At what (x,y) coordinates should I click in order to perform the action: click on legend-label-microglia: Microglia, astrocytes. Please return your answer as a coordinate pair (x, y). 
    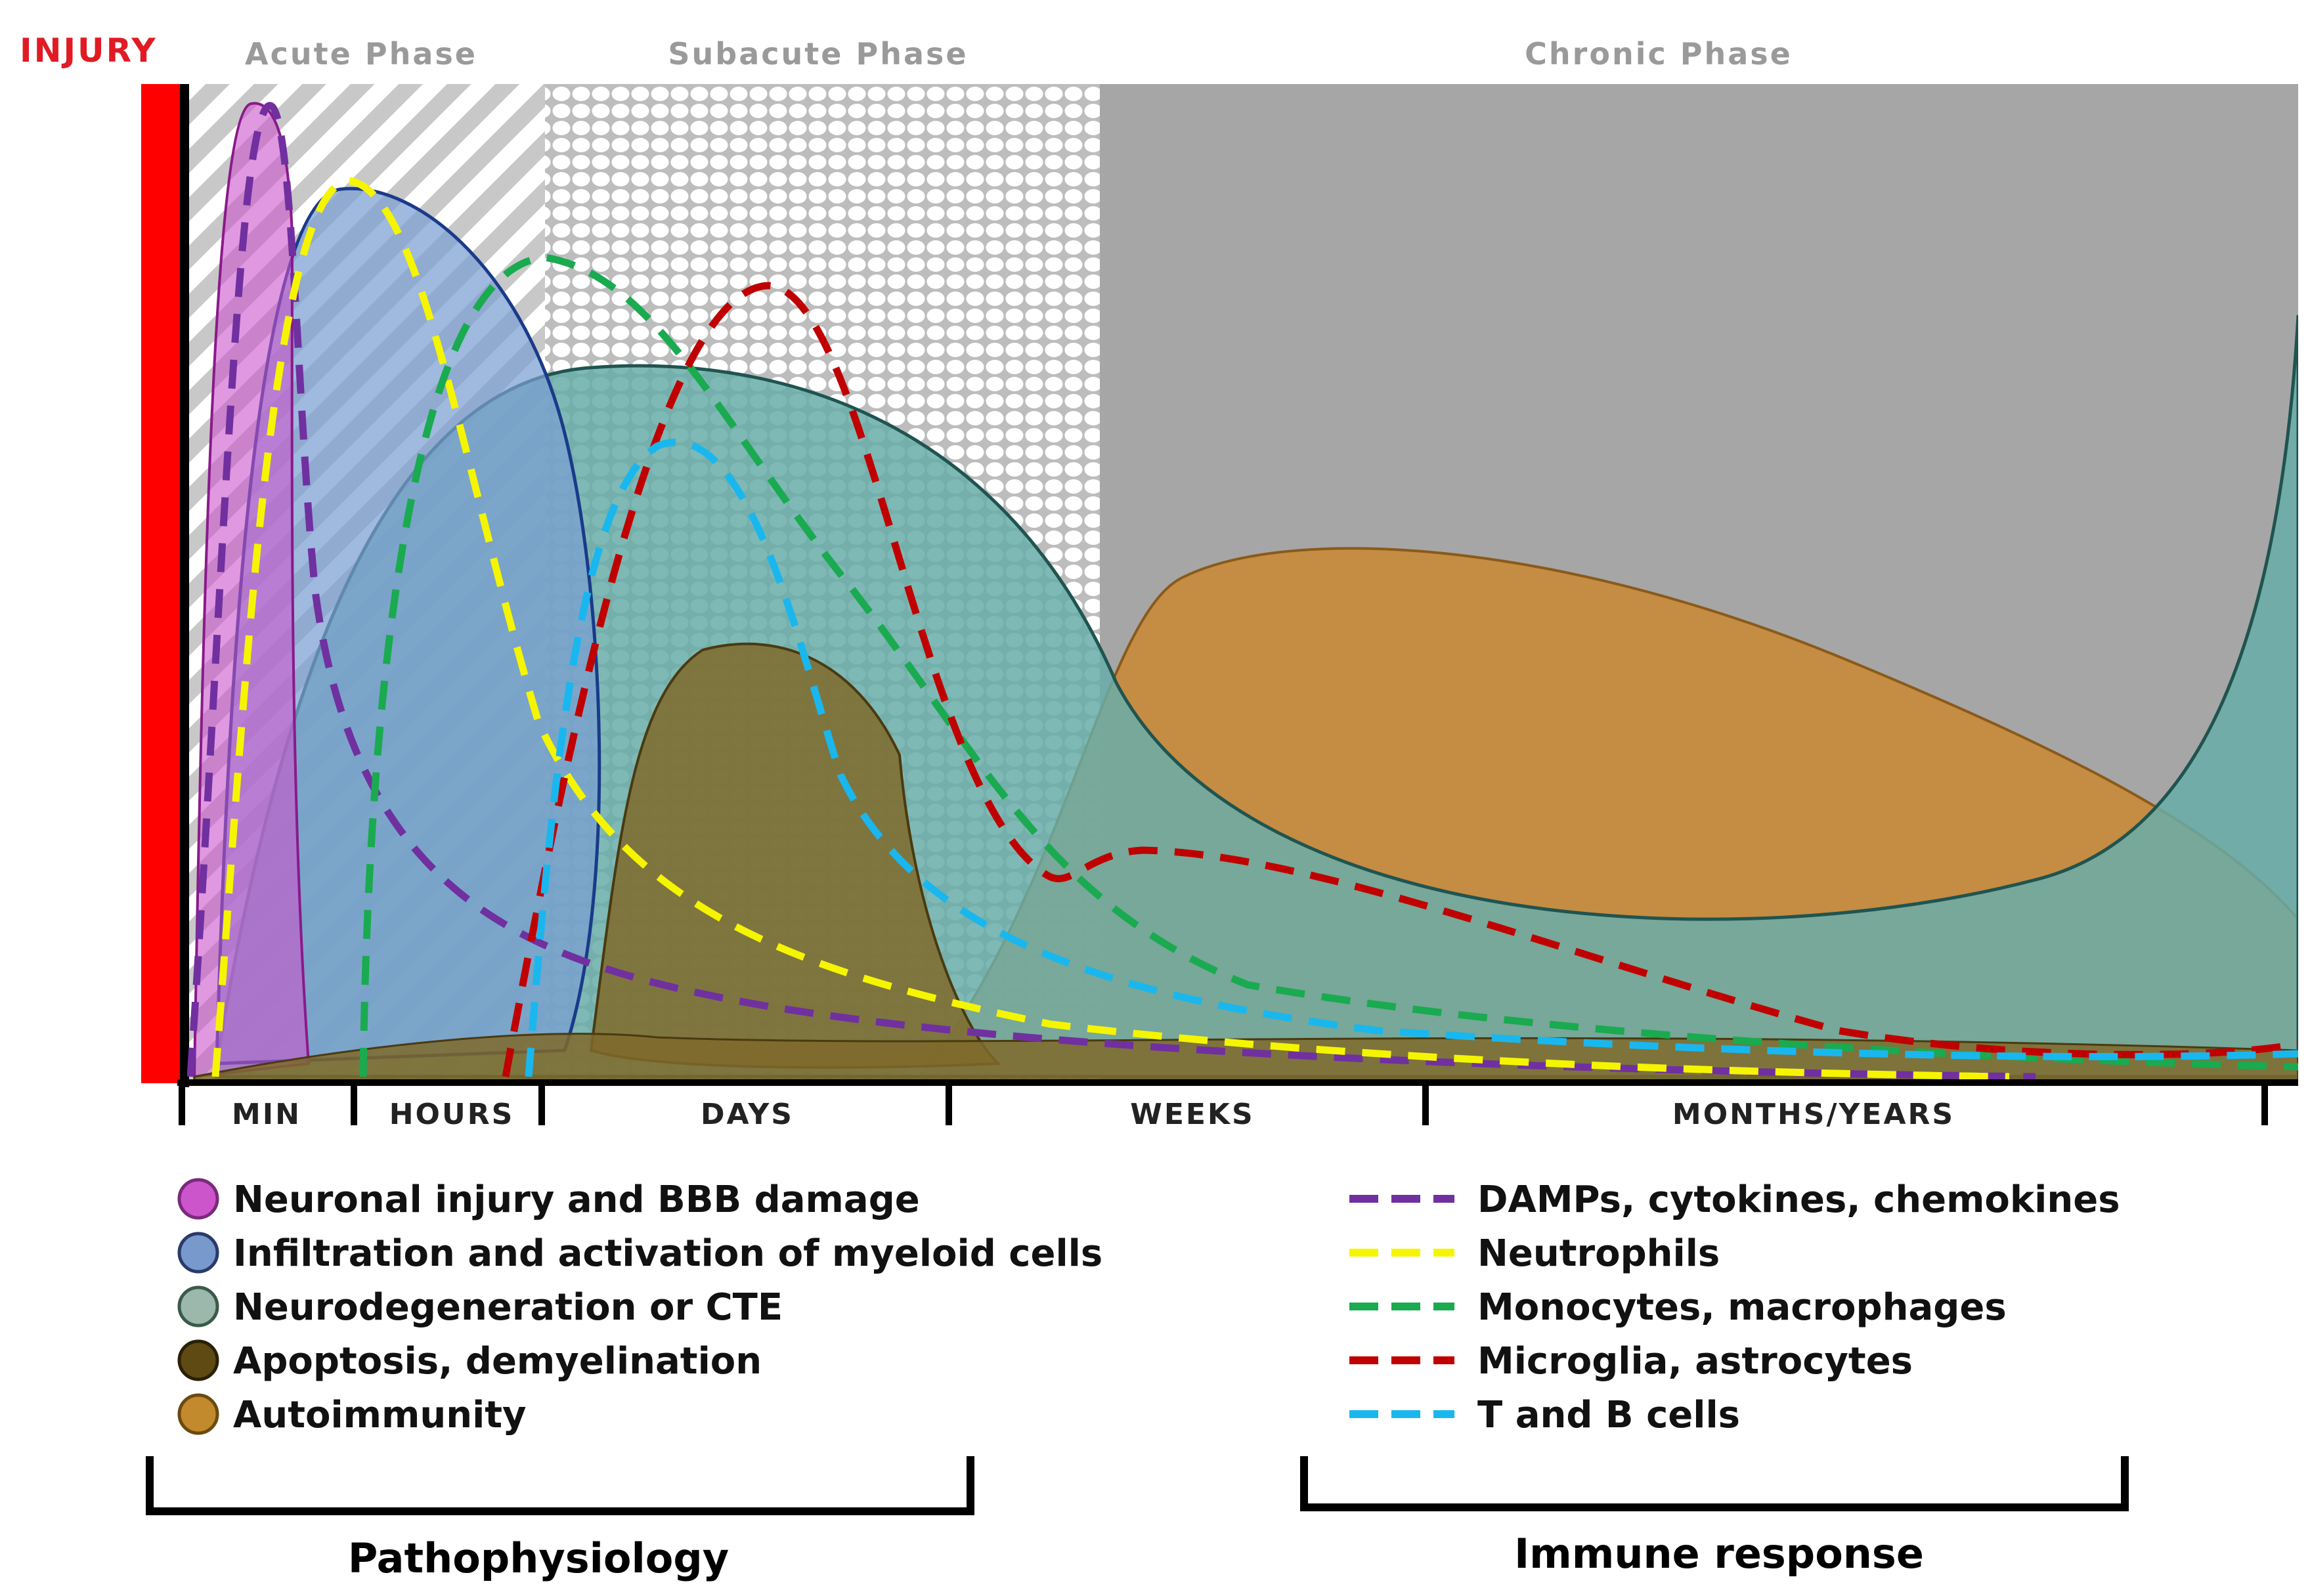
    Looking at the image, I should click on (1695, 1361).